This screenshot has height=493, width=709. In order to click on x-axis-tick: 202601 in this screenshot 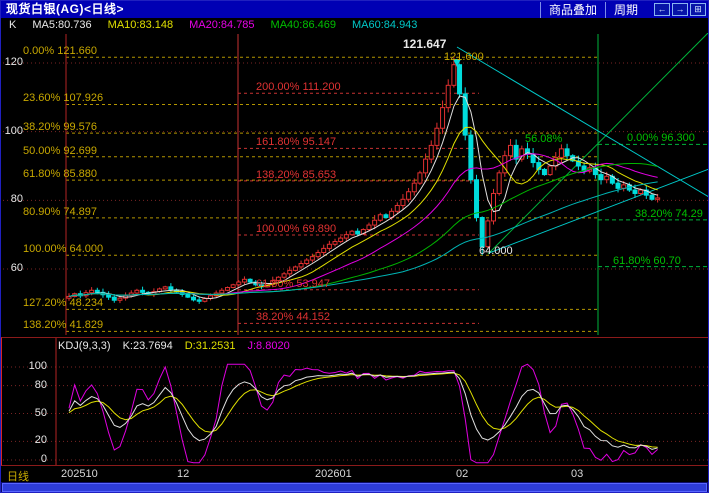, I will do `click(333, 474)`.